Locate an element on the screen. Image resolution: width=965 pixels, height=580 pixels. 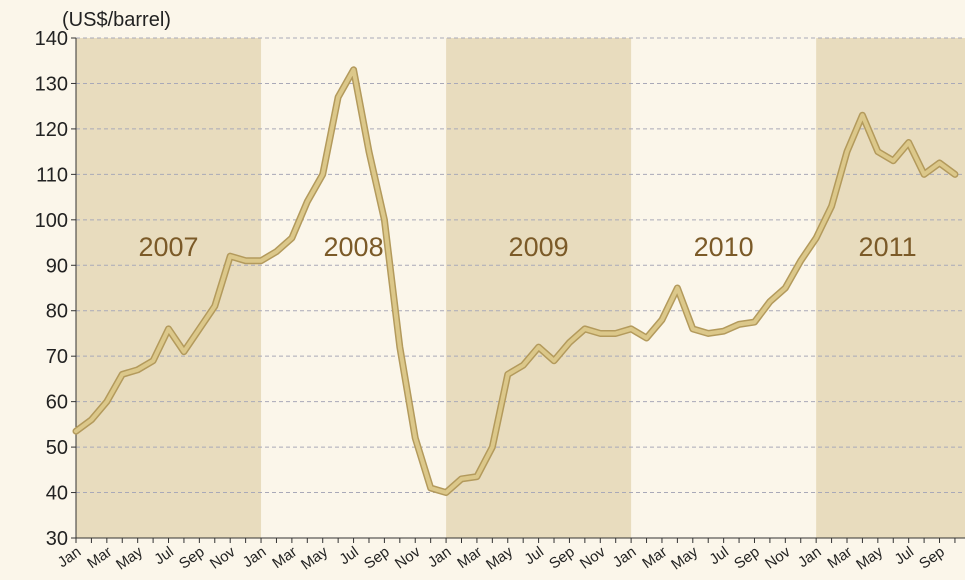
y-tick-label: 50 is located at coordinates (57, 448).